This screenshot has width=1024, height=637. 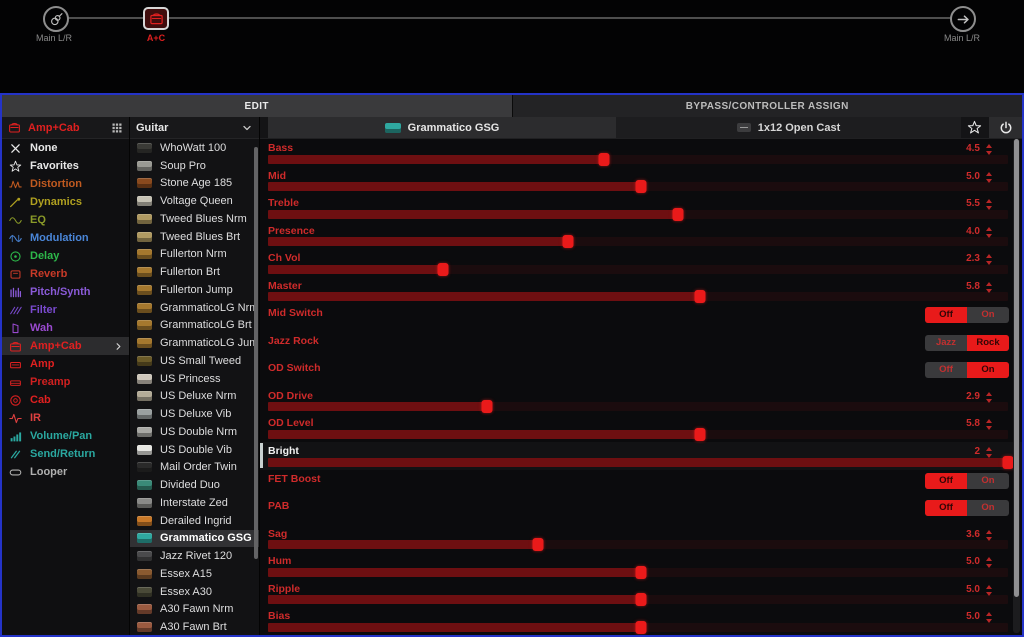 What do you see at coordinates (973, 148) in the screenshot?
I see `param-value: 4.5` at bounding box center [973, 148].